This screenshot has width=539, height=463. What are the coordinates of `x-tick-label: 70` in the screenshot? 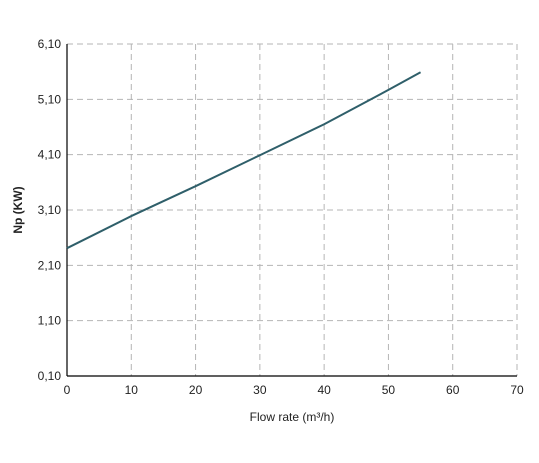 It's located at (517, 390).